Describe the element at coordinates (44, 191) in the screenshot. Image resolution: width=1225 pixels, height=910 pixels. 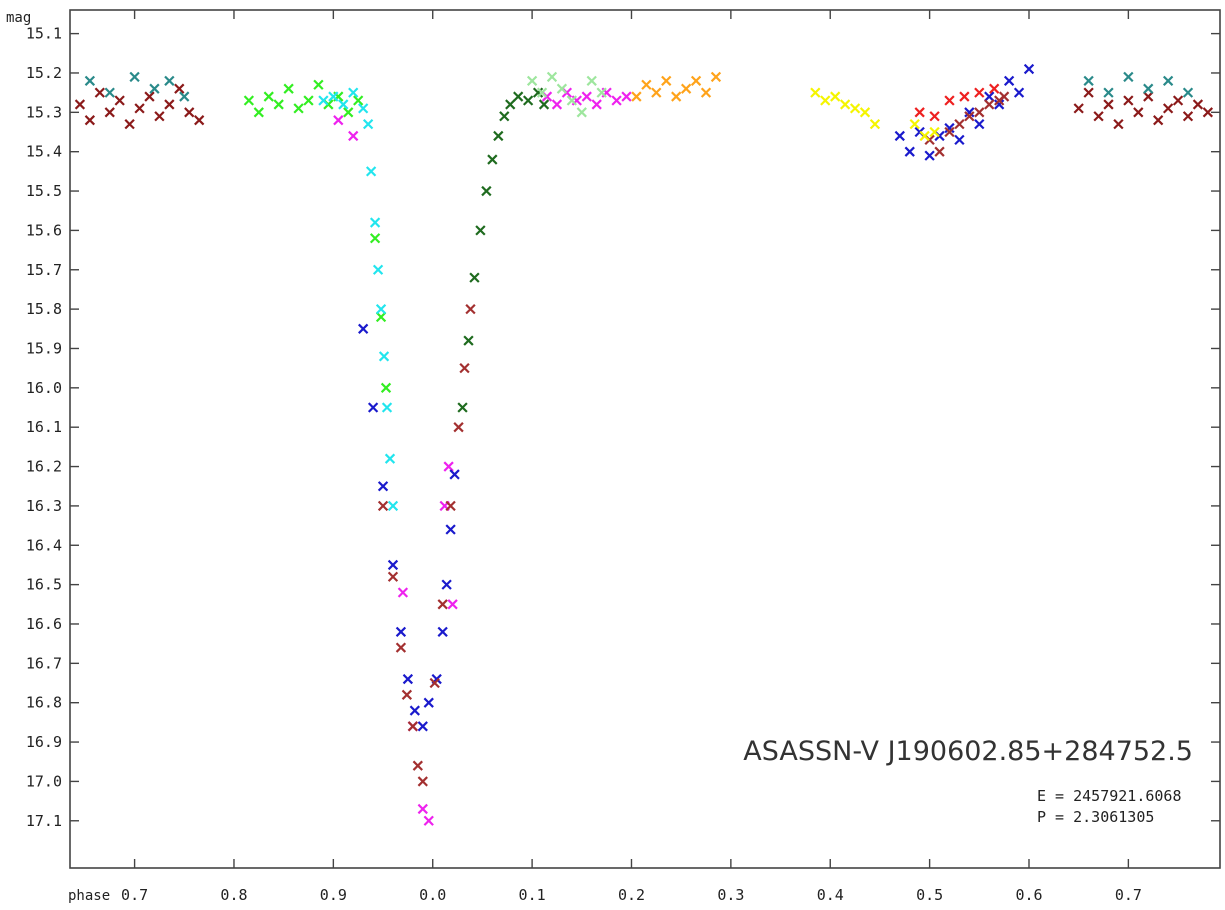
I see `y-tick-label: 15.5` at that location.